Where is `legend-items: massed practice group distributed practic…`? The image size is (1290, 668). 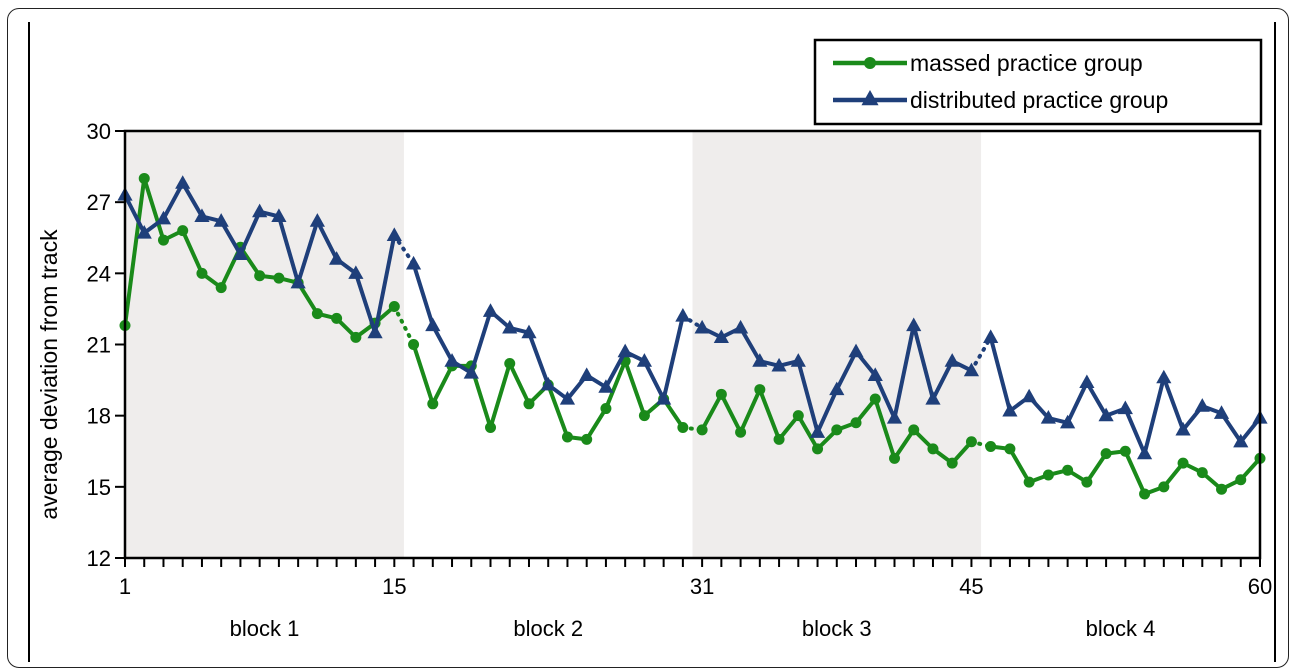
legend-items: massed practice group distributed practic… is located at coordinates (1000, 81).